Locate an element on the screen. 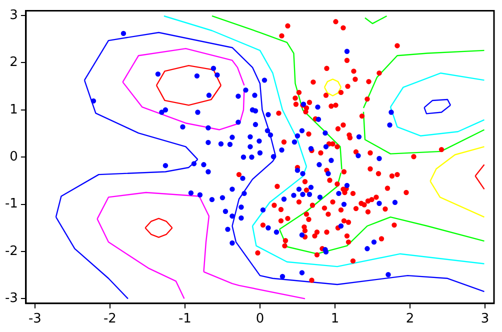 This screenshot has width=502, height=332. y-tick-label: 2 is located at coordinates (14, 62).